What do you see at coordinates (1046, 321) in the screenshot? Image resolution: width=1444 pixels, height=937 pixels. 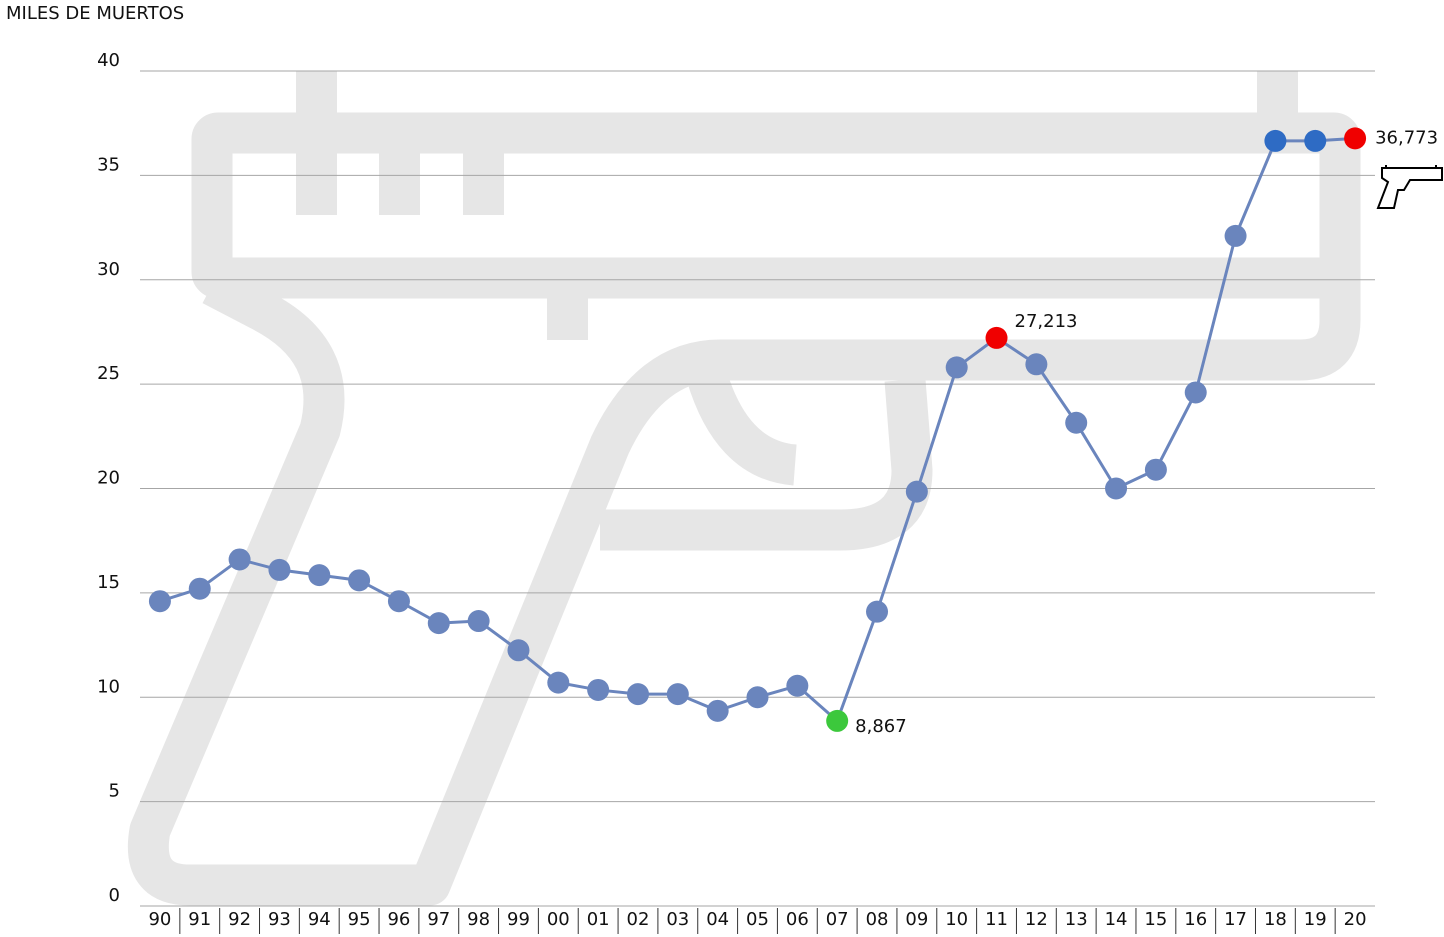 I see `data-label: 27,213` at bounding box center [1046, 321].